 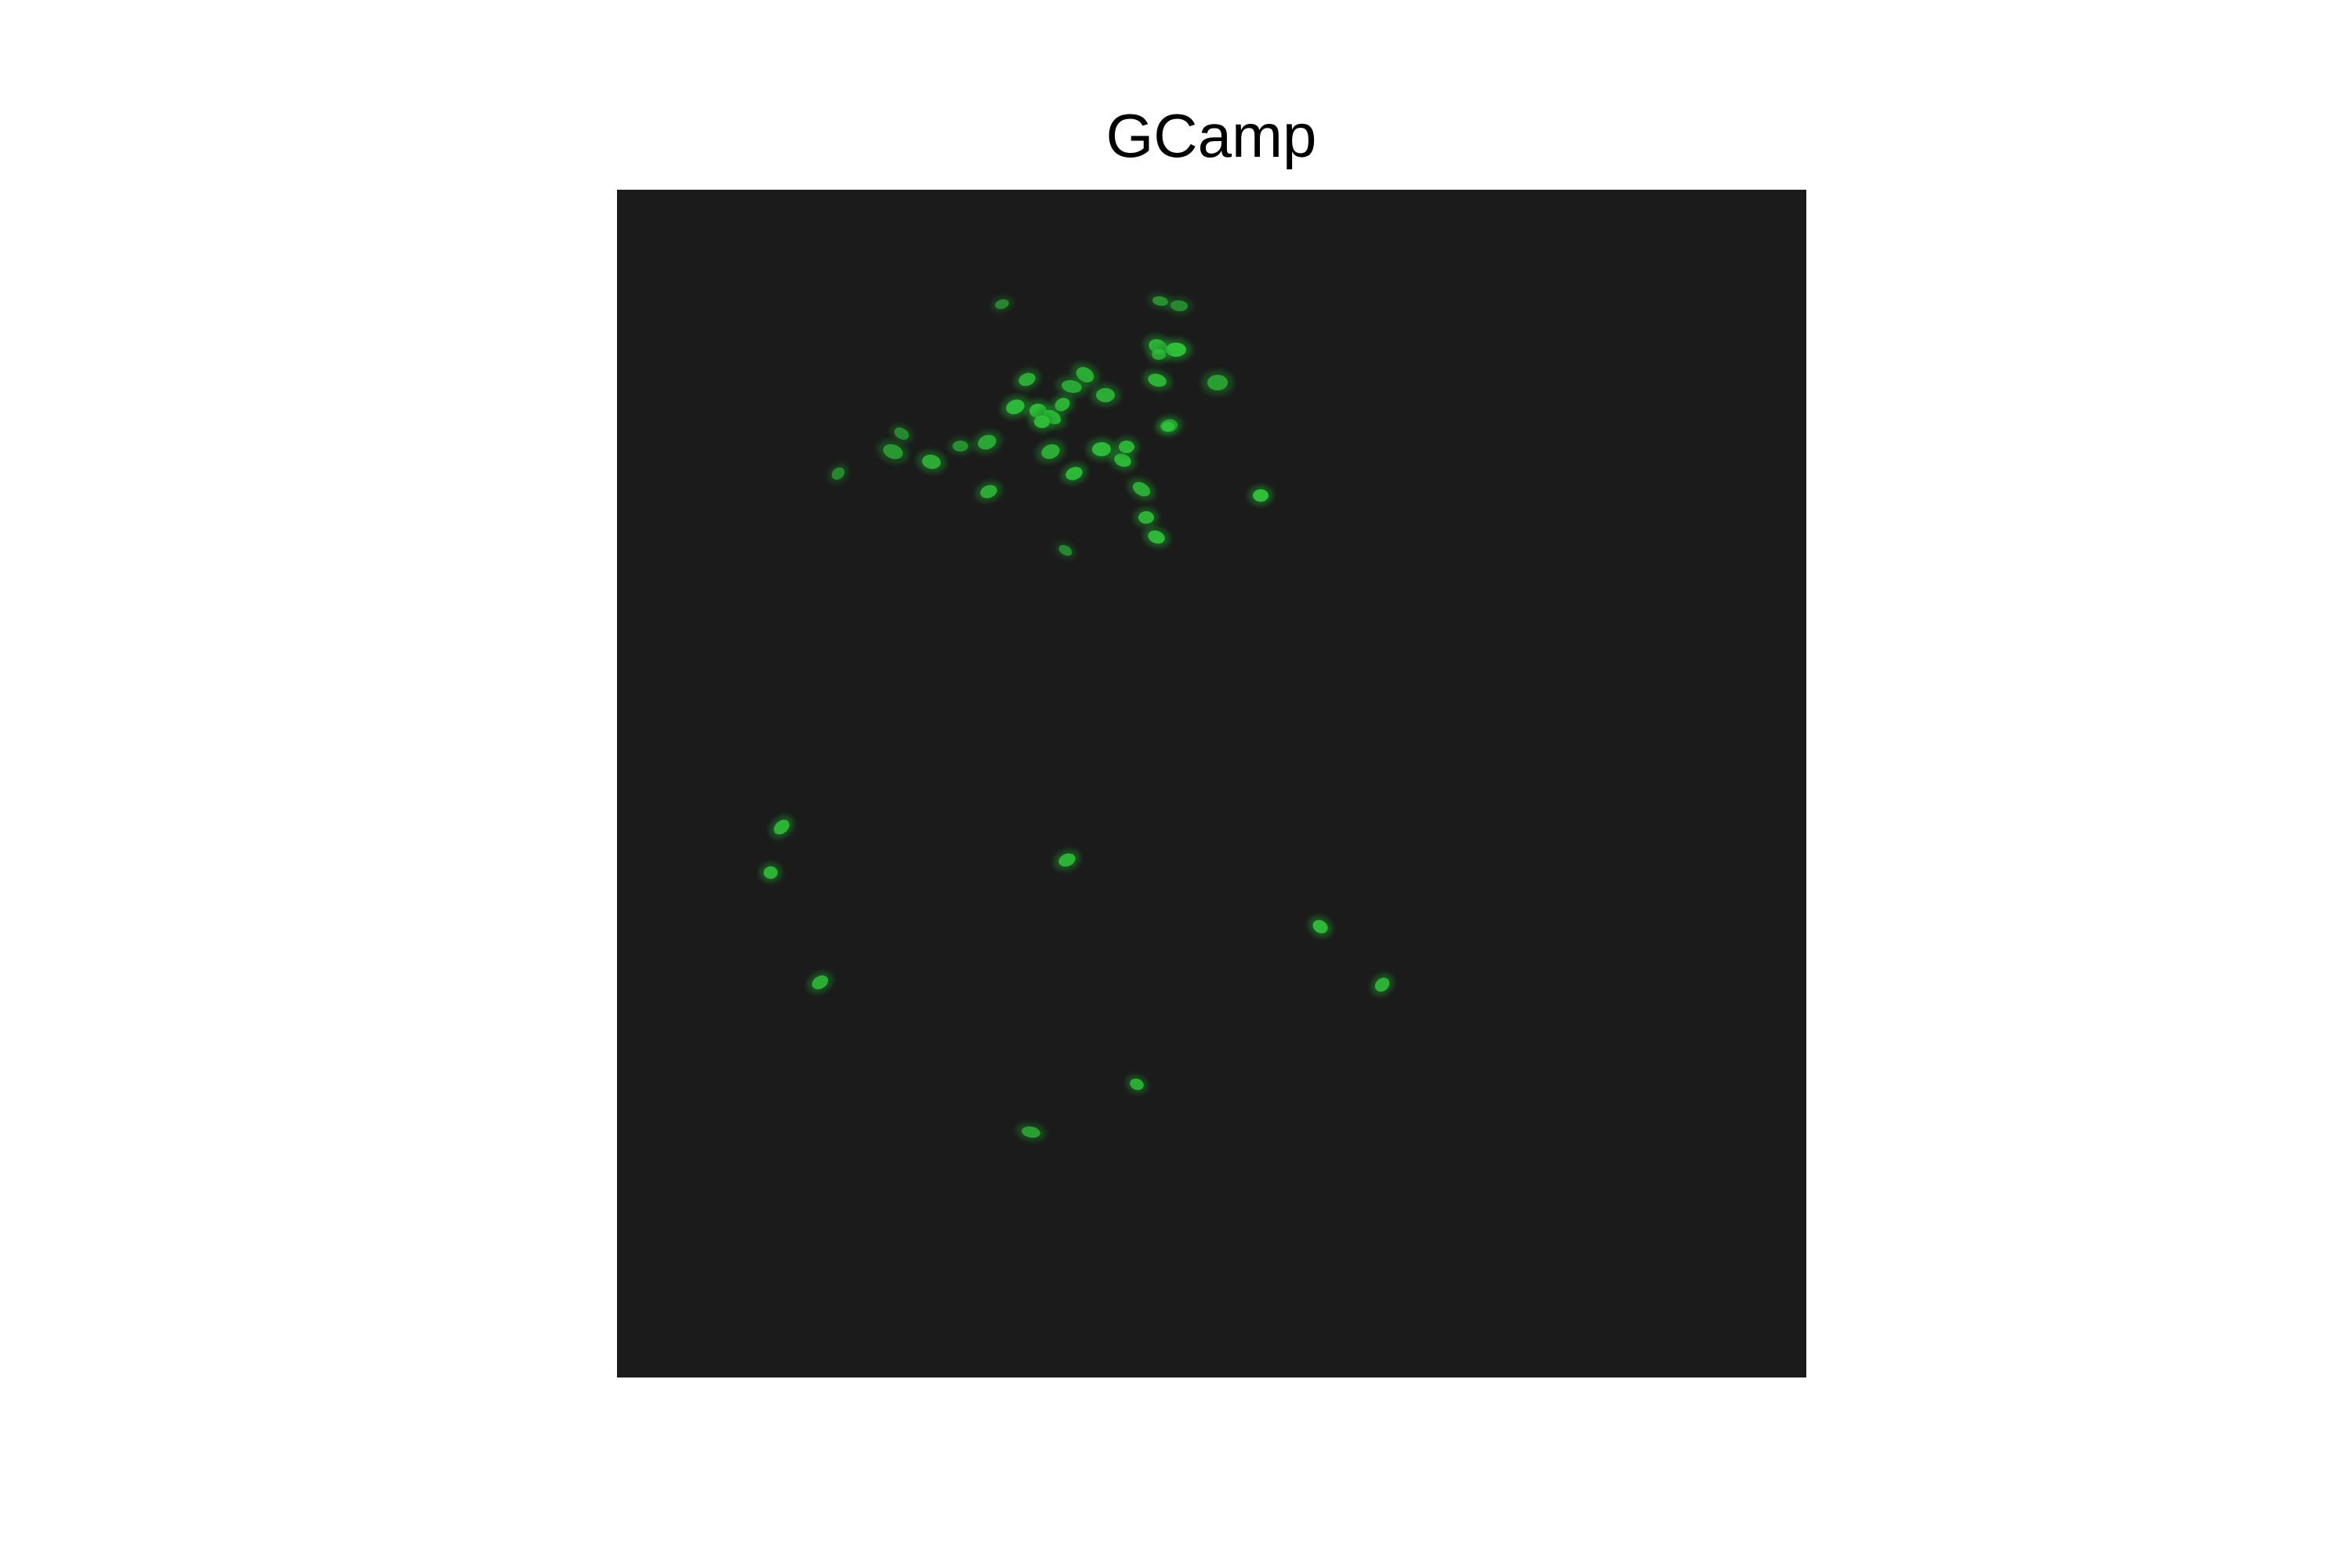 What do you see at coordinates (1076, 717) in the screenshot?
I see `cell-layer` at bounding box center [1076, 717].